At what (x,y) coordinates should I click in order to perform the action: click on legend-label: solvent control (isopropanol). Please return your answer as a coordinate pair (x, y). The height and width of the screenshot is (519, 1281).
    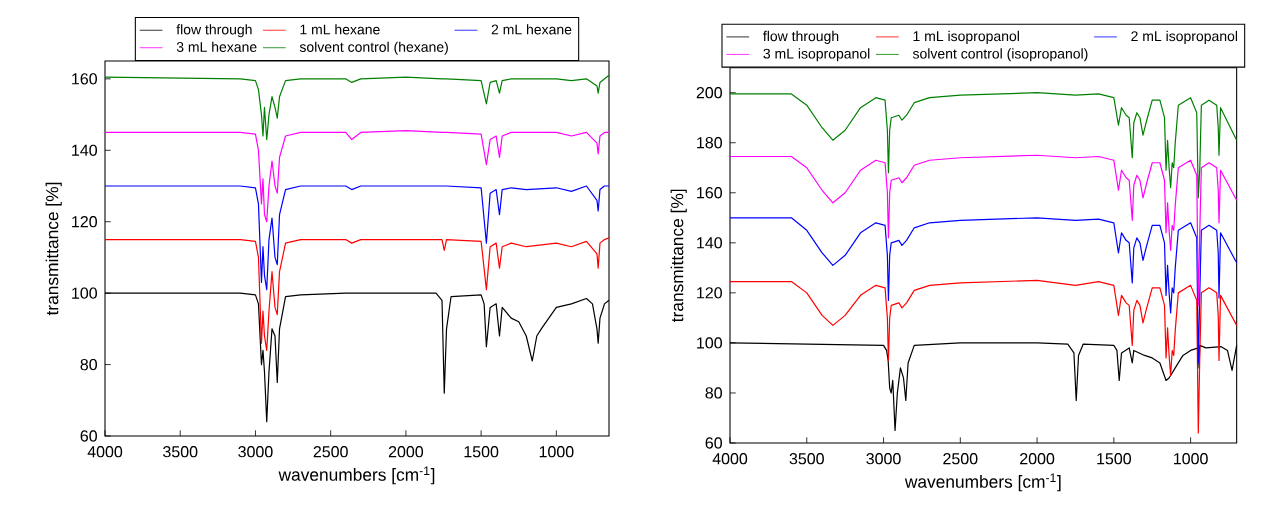
    Looking at the image, I should click on (1000, 55).